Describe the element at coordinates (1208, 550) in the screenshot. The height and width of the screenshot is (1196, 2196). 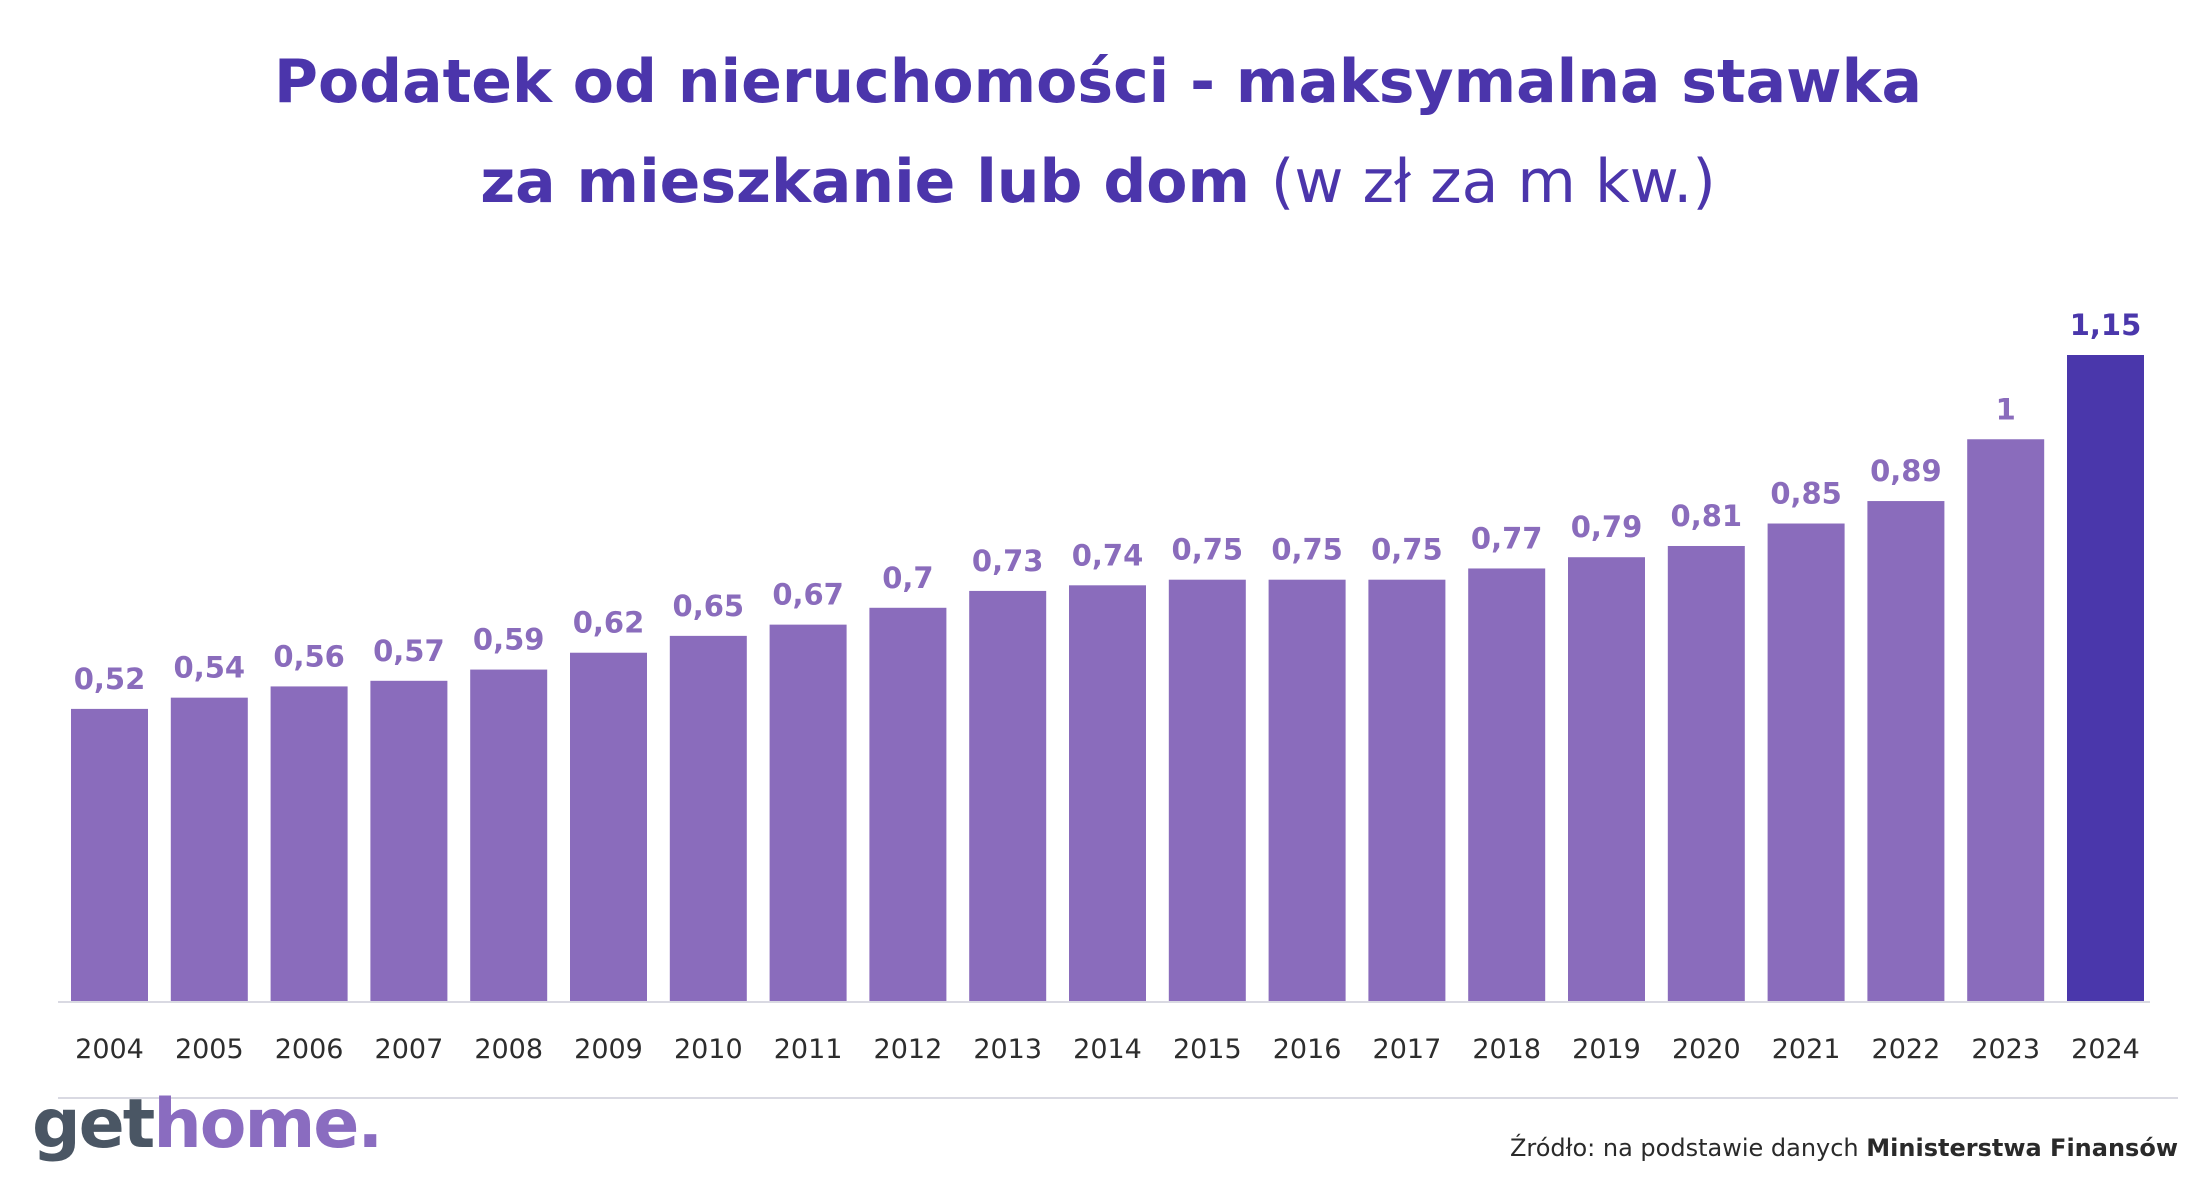
I see `data-label-2015: 0,75` at that location.